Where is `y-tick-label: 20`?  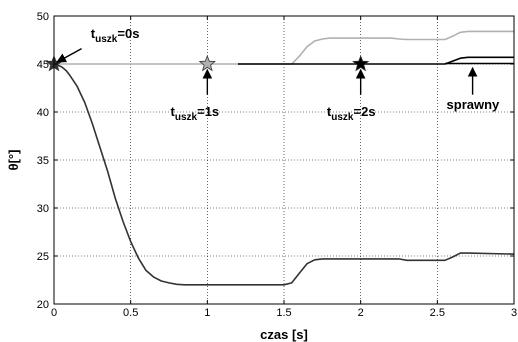 y-tick-label: 20 is located at coordinates (43, 305).